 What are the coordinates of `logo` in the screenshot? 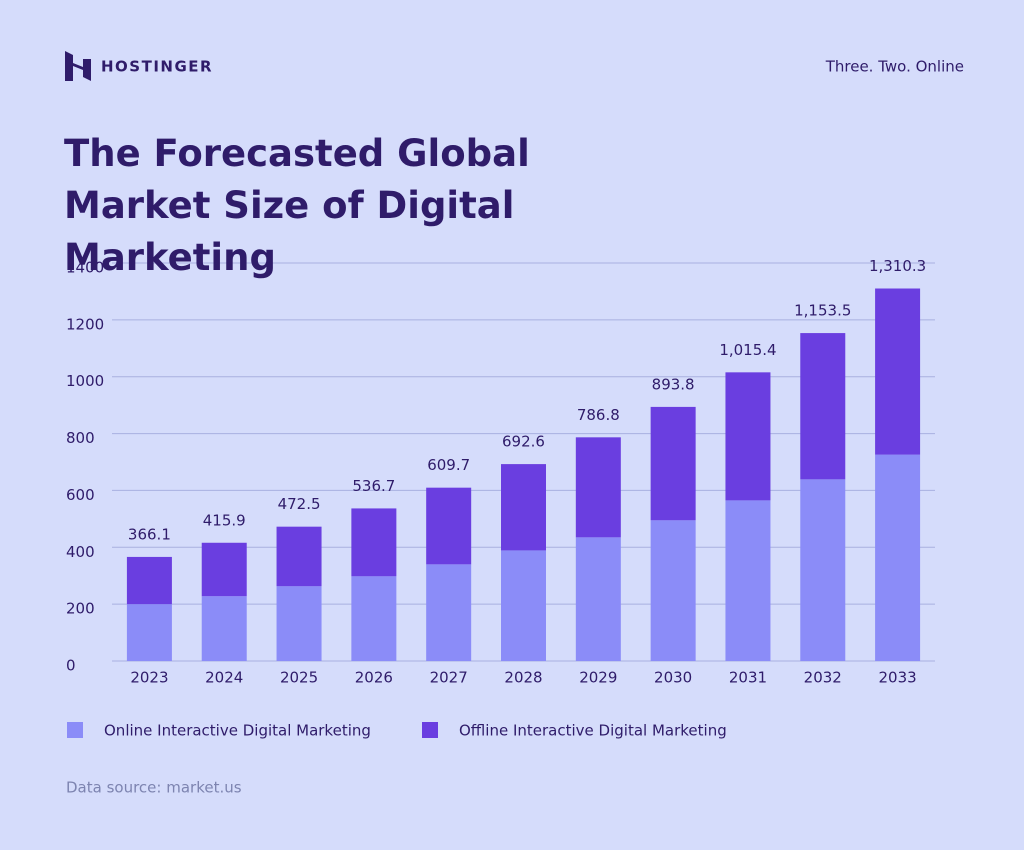 It's located at (78, 66).